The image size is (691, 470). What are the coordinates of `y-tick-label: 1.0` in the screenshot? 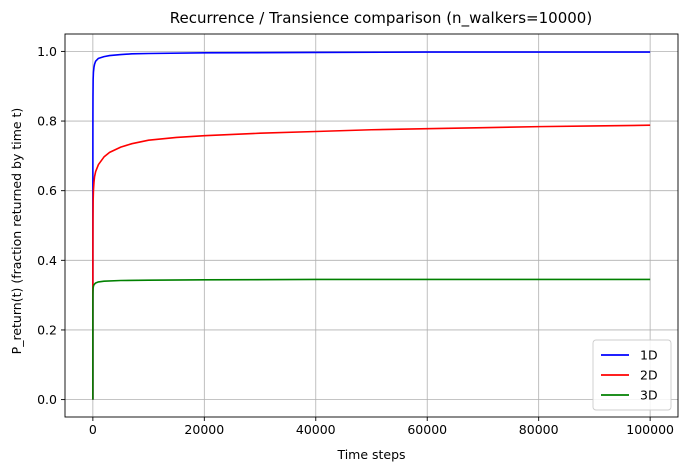 It's located at (47, 51).